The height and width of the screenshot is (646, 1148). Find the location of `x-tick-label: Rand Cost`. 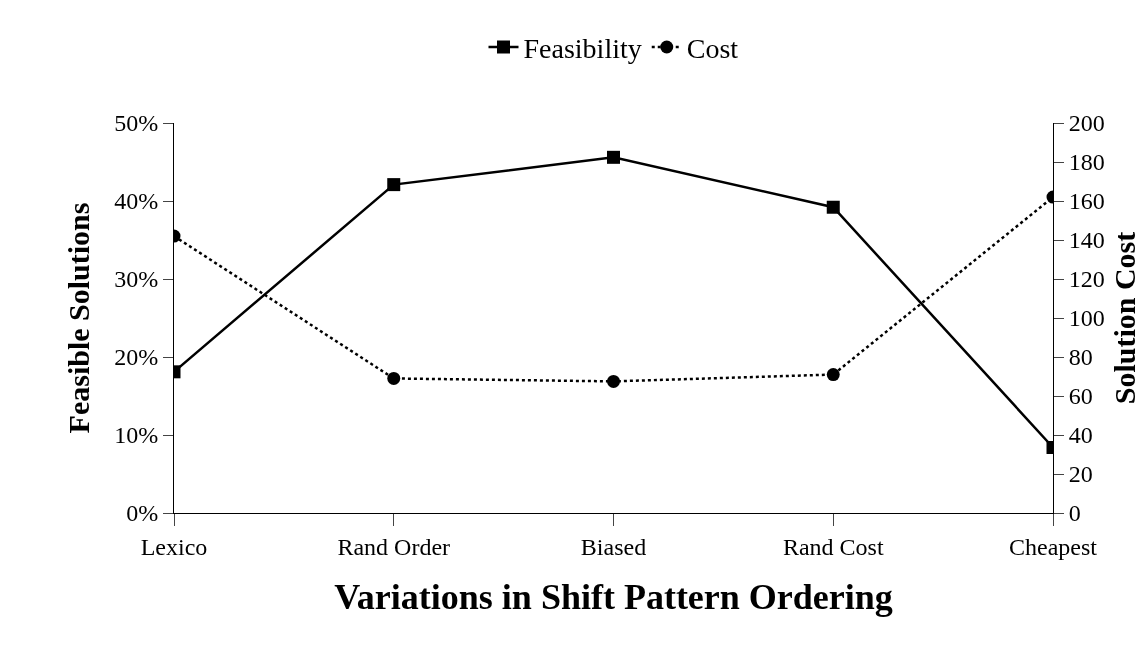

x-tick-label: Rand Cost is located at coordinates (833, 546).